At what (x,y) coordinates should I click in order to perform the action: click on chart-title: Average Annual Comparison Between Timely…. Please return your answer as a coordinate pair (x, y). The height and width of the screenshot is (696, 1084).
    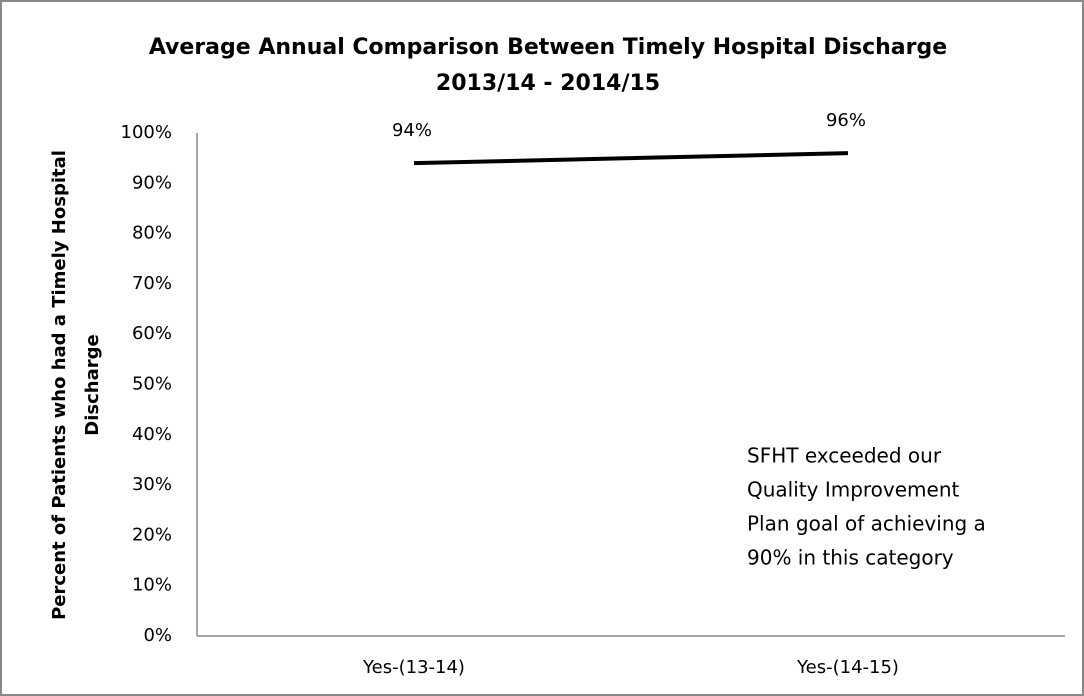
    Looking at the image, I should click on (548, 47).